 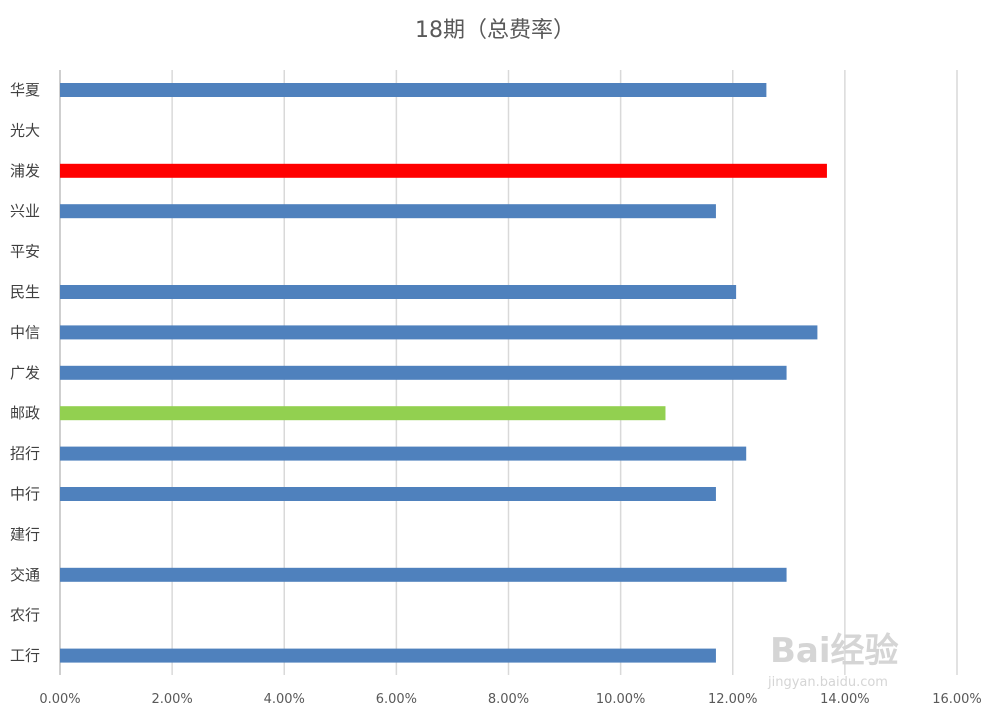 What do you see at coordinates (25, 373) in the screenshot?
I see `category-label: 广发` at bounding box center [25, 373].